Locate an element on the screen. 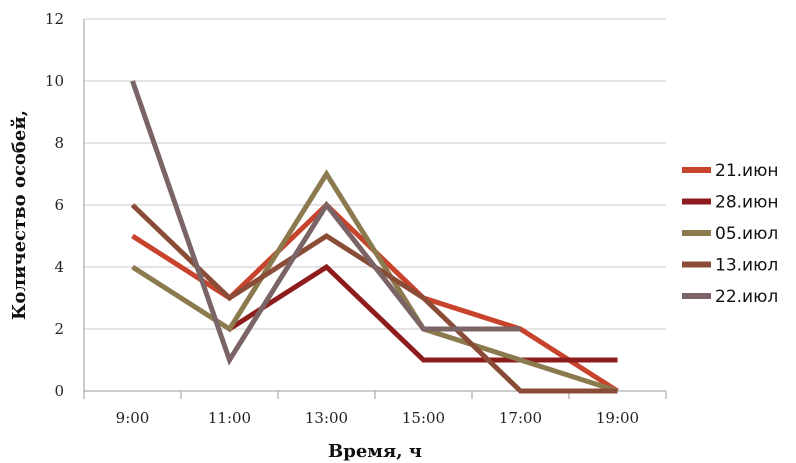 This screenshot has width=796, height=463. x-tick-label: 11:00 is located at coordinates (229, 418).